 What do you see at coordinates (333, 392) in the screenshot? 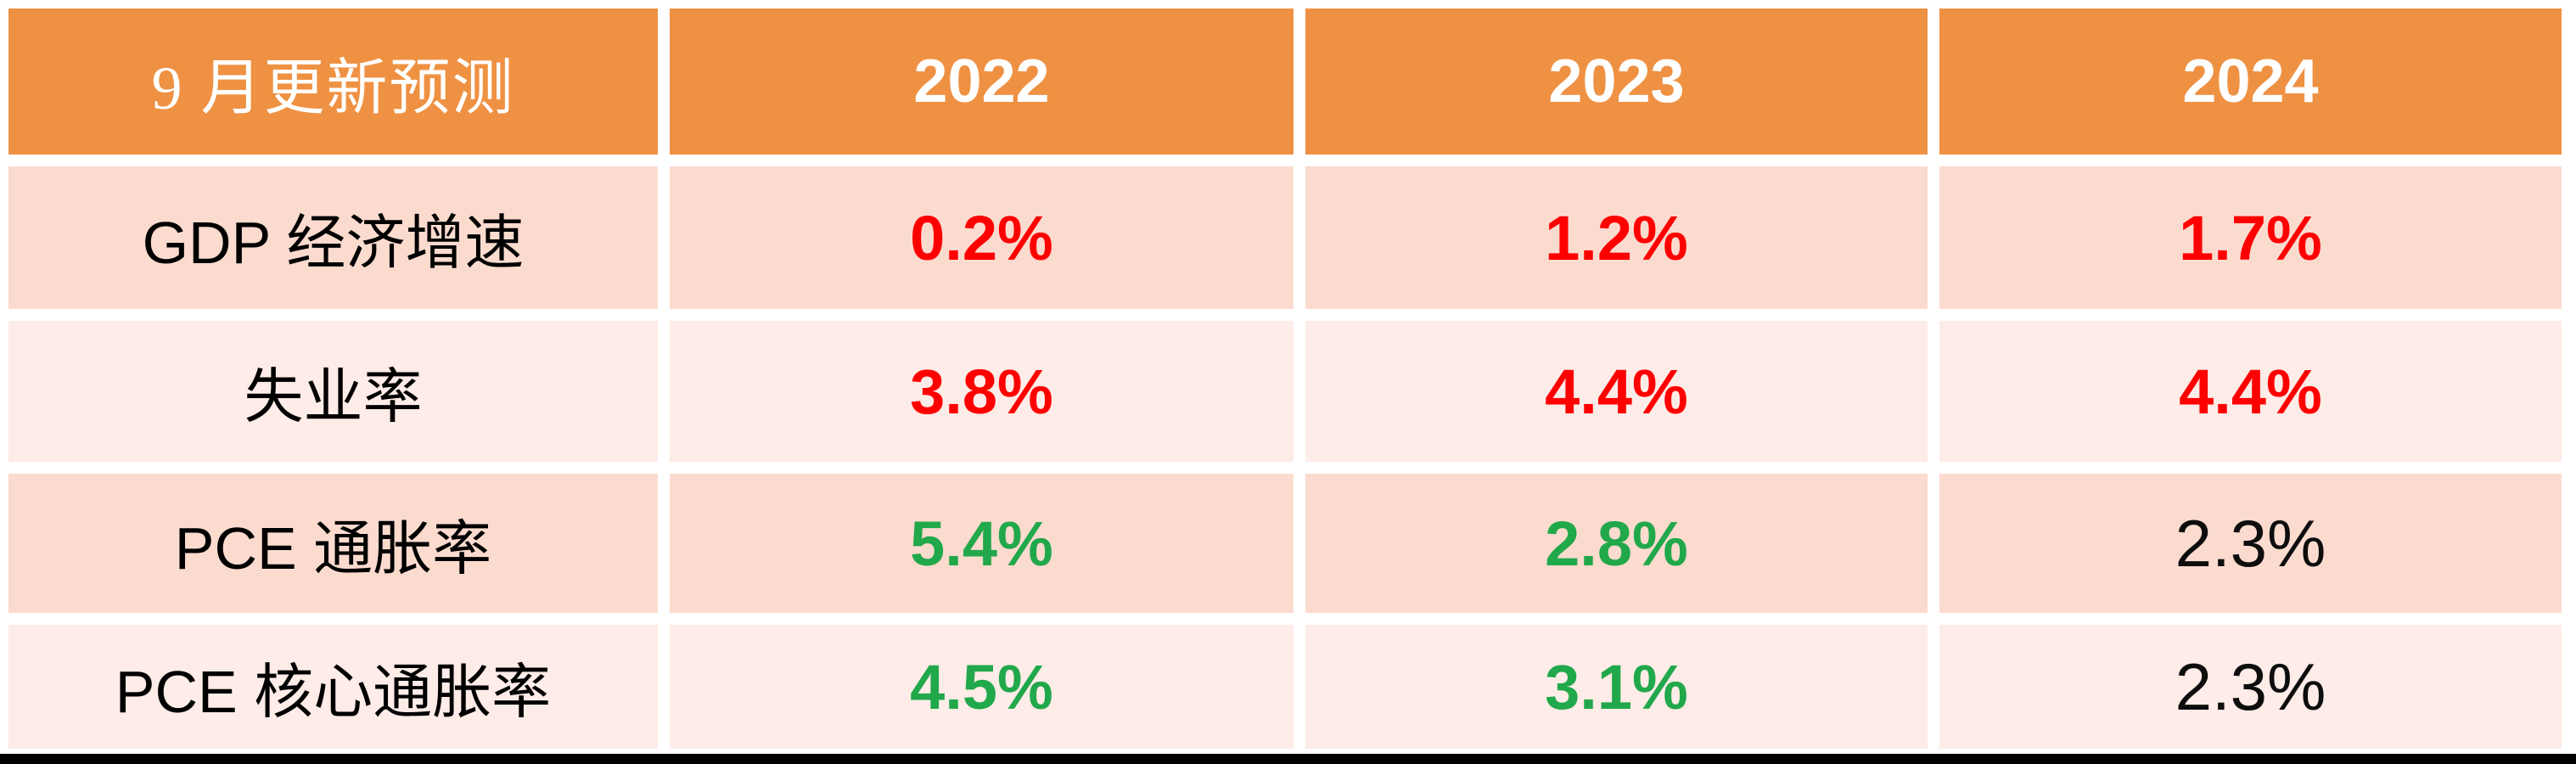
I see `row-label-unemployment-rate: 失业率` at bounding box center [333, 392].